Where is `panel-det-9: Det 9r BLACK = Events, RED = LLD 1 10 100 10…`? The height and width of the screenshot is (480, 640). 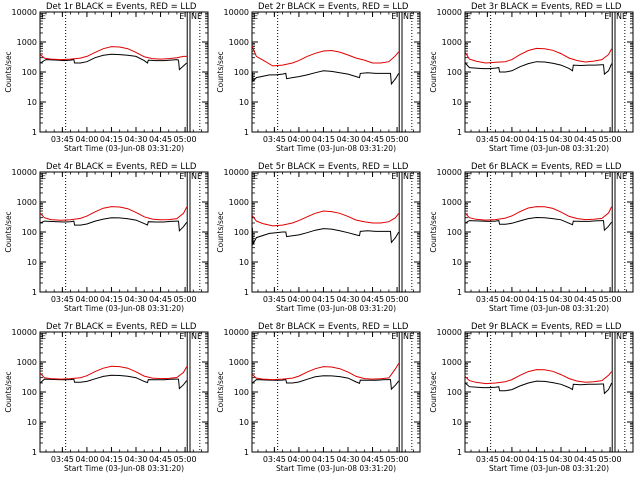
panel-det-9: Det 9r BLACK = Events, RED = LLD 1 10 100 10… is located at coordinates (531, 397).